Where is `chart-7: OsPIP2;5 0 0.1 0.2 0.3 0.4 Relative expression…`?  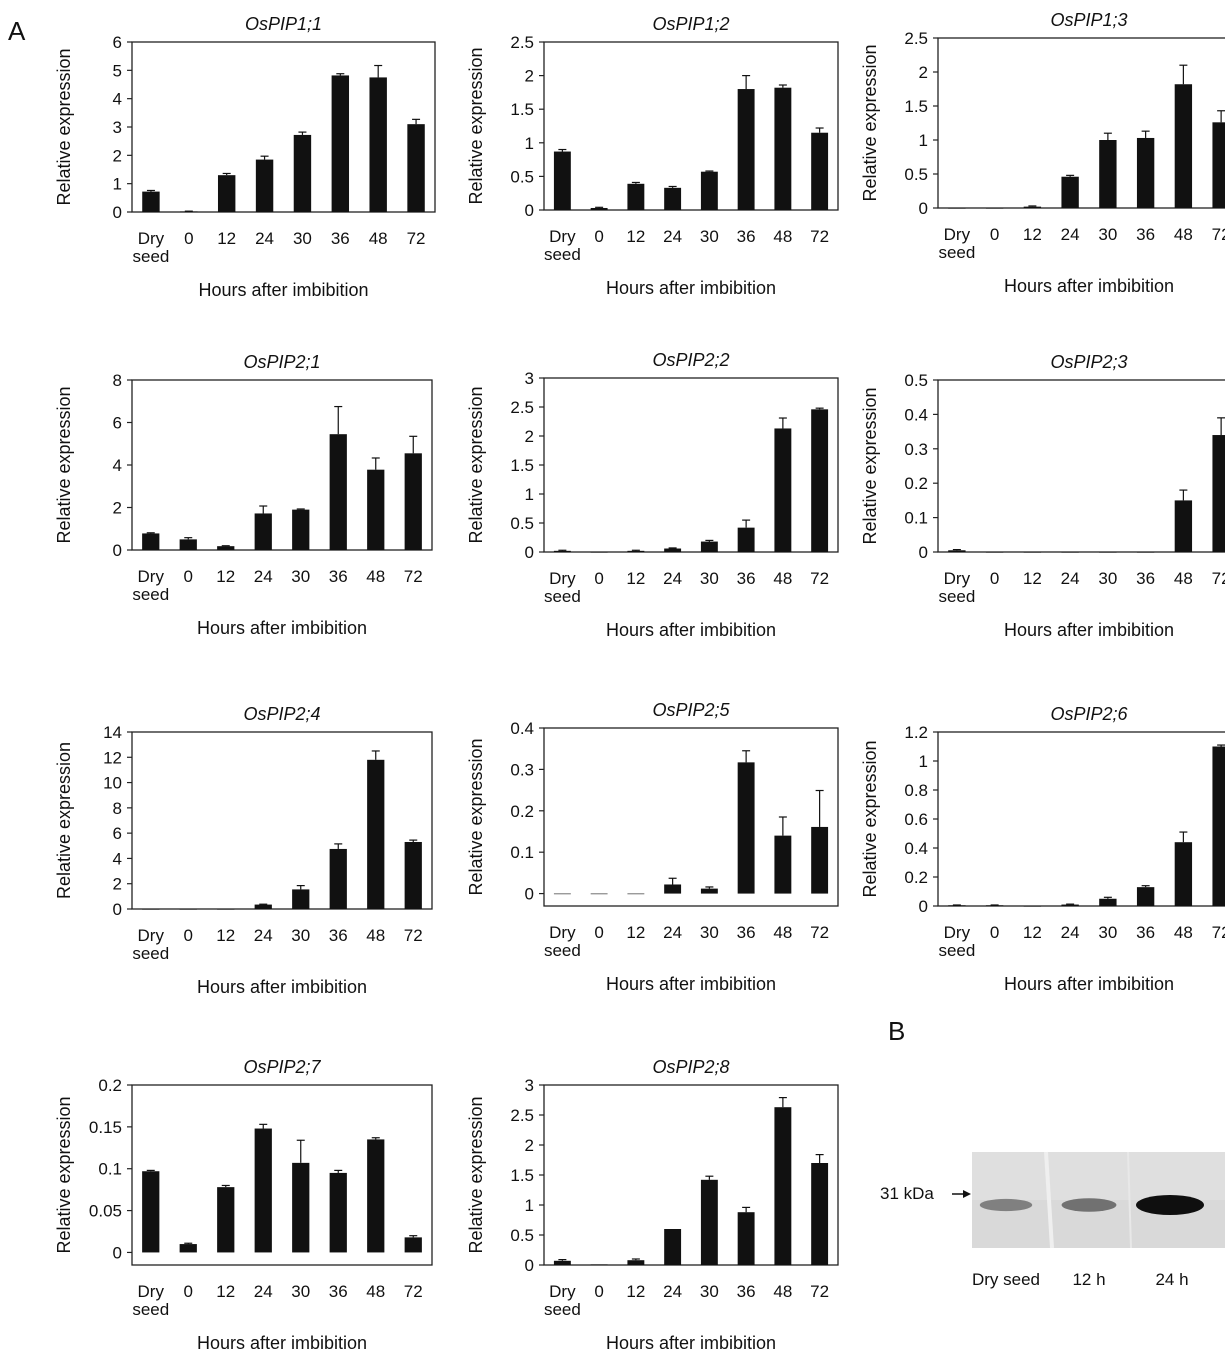 chart-7: OsPIP2;5 0 0.1 0.2 0.3 0.4 Relative expression… is located at coordinates (652, 847).